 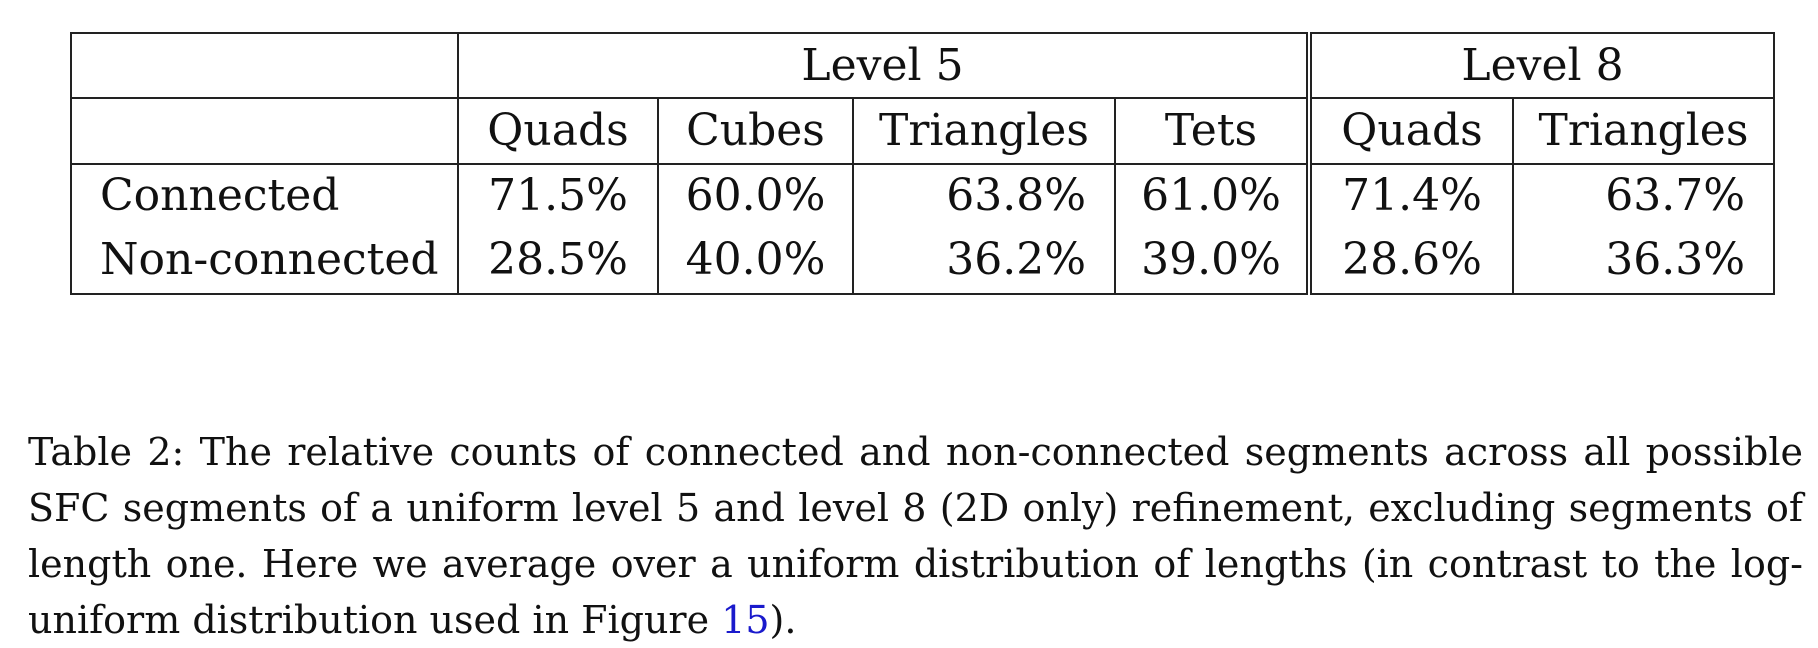 I want to click on table-cell: 63.8%, so click(x=983, y=194).